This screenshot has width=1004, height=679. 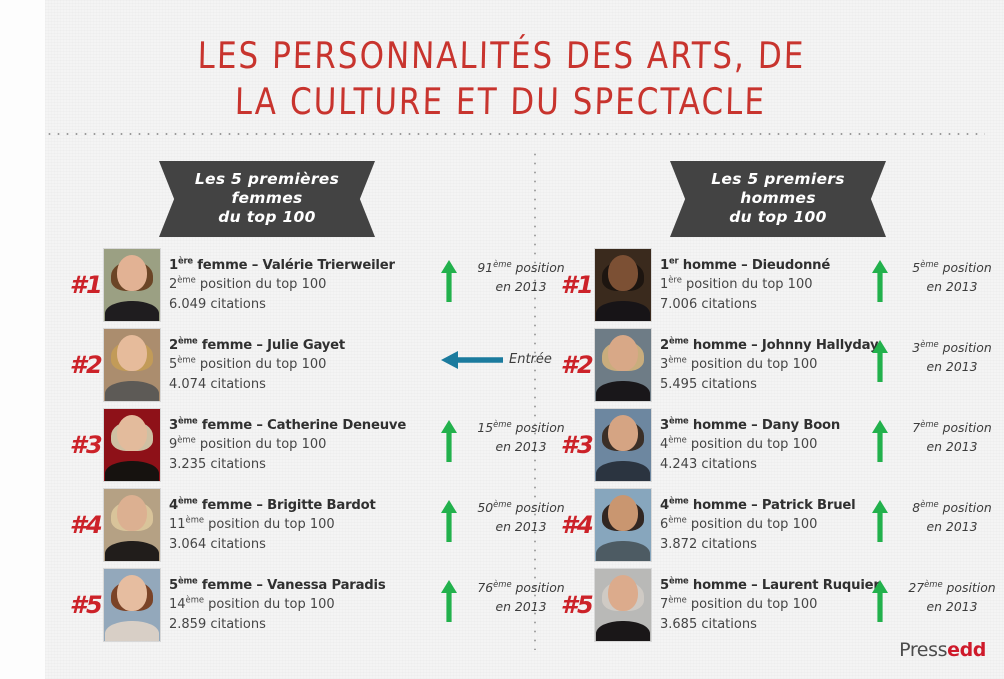 I want to click on trend-text: 3ème position en 2013, so click(x=952, y=357).